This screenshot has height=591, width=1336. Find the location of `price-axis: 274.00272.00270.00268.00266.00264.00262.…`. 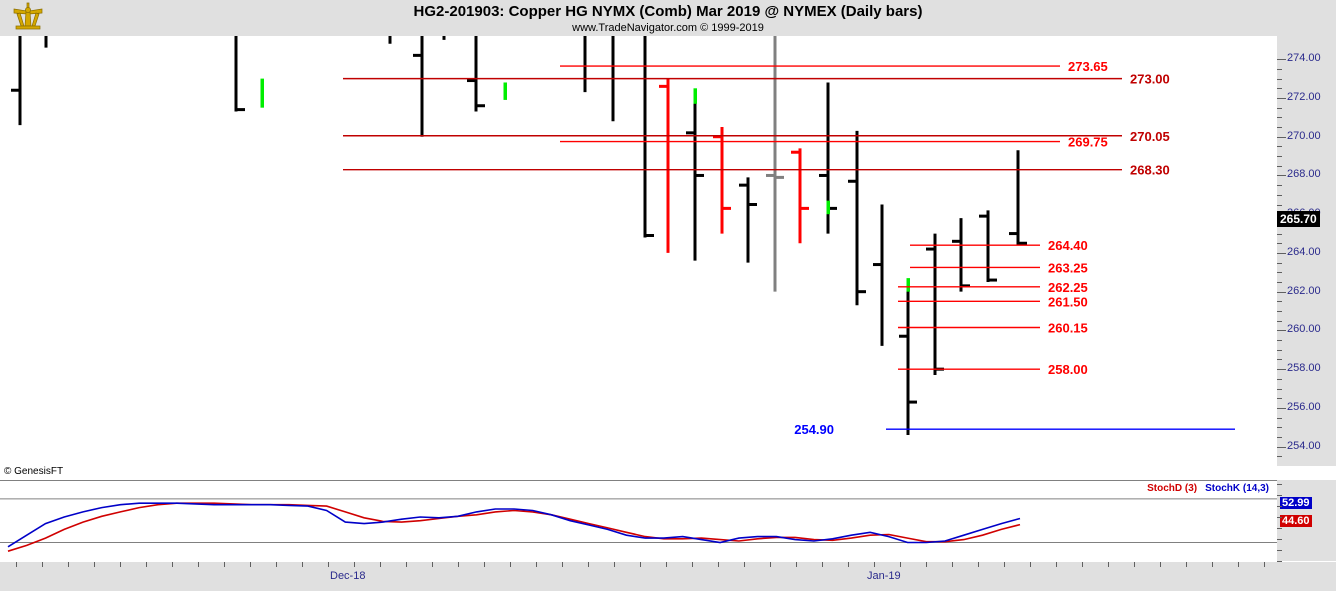

price-axis: 274.00272.00270.00268.00266.00264.00262.… is located at coordinates (1306, 251).